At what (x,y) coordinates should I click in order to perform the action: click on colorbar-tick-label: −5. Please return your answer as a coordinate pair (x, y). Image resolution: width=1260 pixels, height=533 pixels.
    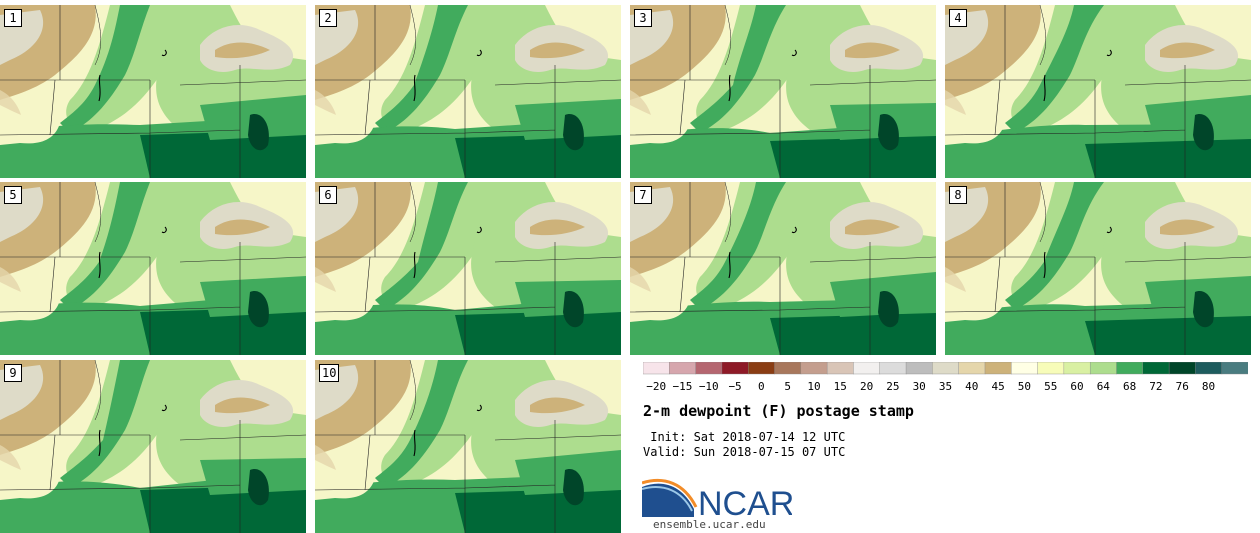
    Looking at the image, I should click on (735, 386).